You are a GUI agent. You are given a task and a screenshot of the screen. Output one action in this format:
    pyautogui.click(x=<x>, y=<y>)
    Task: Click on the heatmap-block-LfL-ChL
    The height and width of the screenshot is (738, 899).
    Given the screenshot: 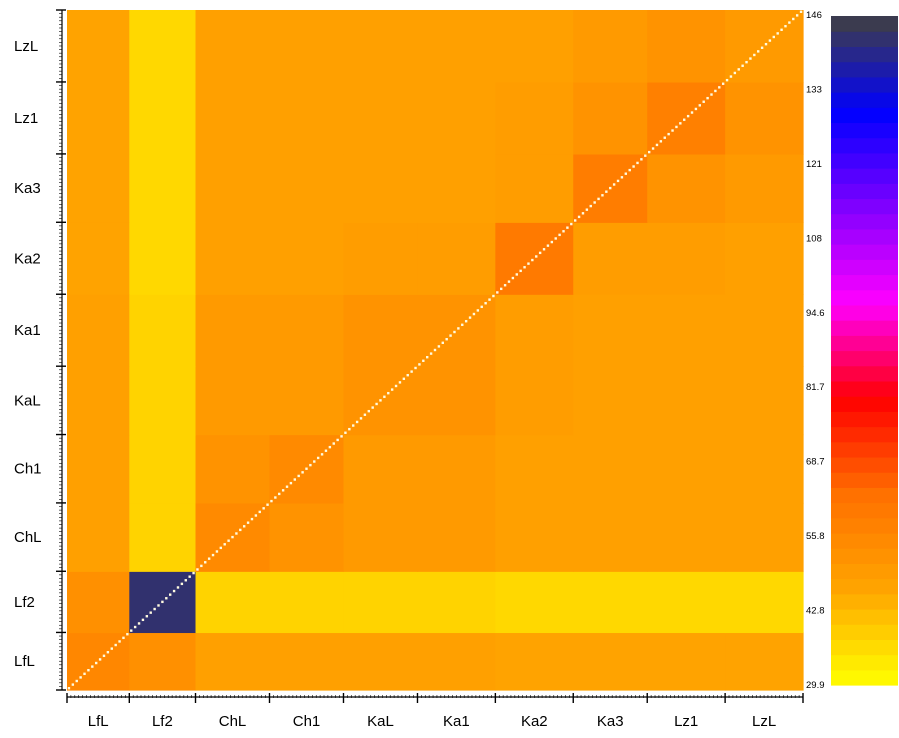 What is the action you would take?
    pyautogui.click(x=233, y=661)
    